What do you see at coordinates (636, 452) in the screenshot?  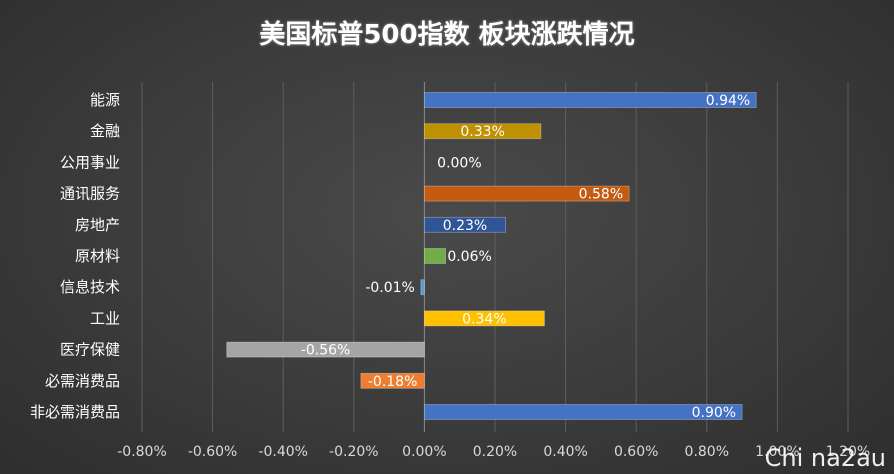 I see `x-tick-label: 0.60%` at bounding box center [636, 452].